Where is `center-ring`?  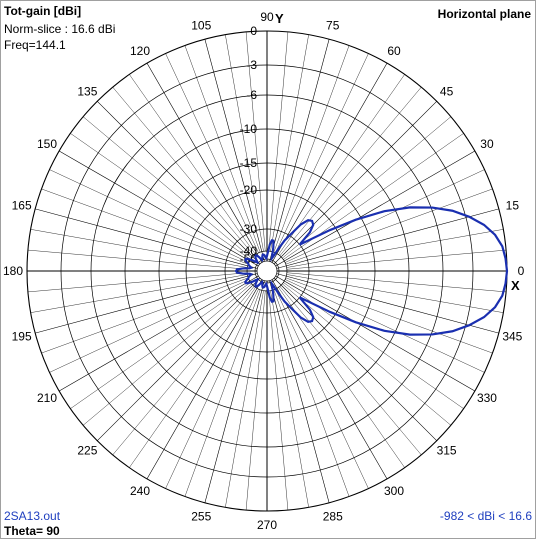 center-ring is located at coordinates (267, 271).